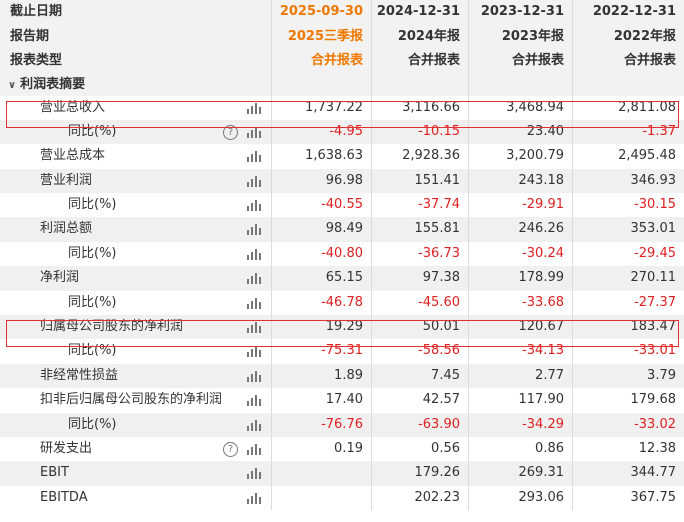 The height and width of the screenshot is (522, 684). What do you see at coordinates (521, 107) in the screenshot?
I see `value-cell: 3,468.94` at bounding box center [521, 107].